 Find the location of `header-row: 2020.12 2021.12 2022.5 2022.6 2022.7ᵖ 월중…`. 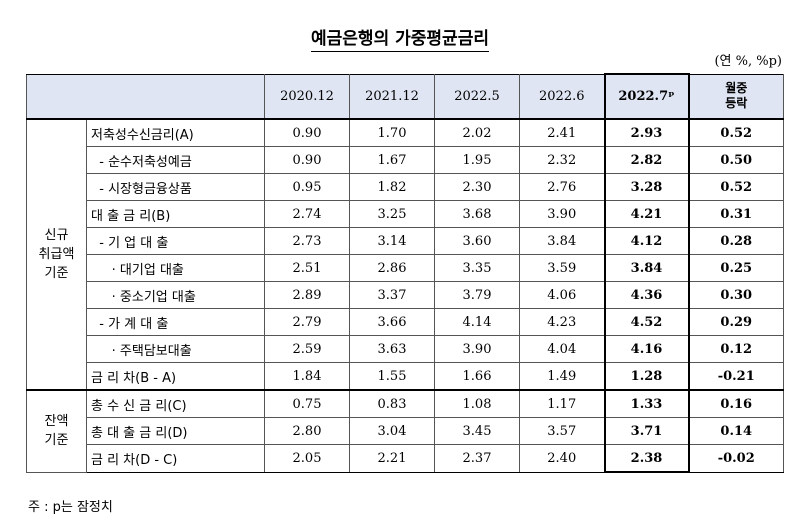

header-row: 2020.12 2021.12 2022.5 2022.6 2022.7ᵖ 월중… is located at coordinates (405, 96).